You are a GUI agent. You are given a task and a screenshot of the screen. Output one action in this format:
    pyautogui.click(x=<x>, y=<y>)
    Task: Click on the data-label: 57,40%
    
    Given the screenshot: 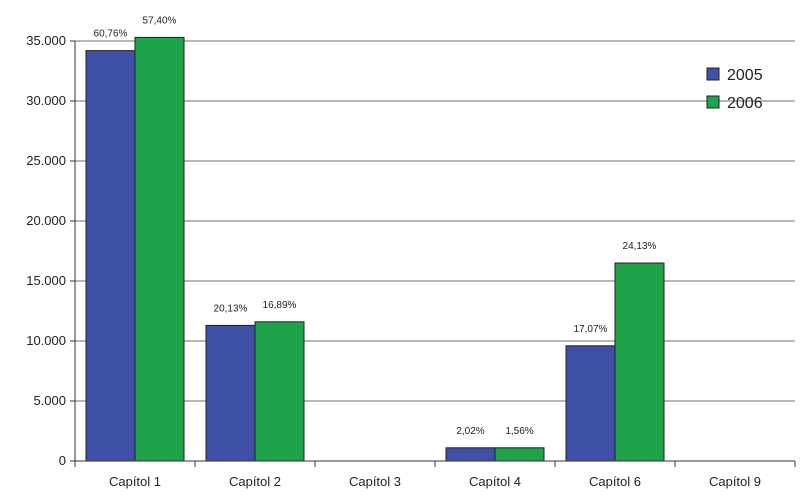 What is the action you would take?
    pyautogui.click(x=160, y=20)
    